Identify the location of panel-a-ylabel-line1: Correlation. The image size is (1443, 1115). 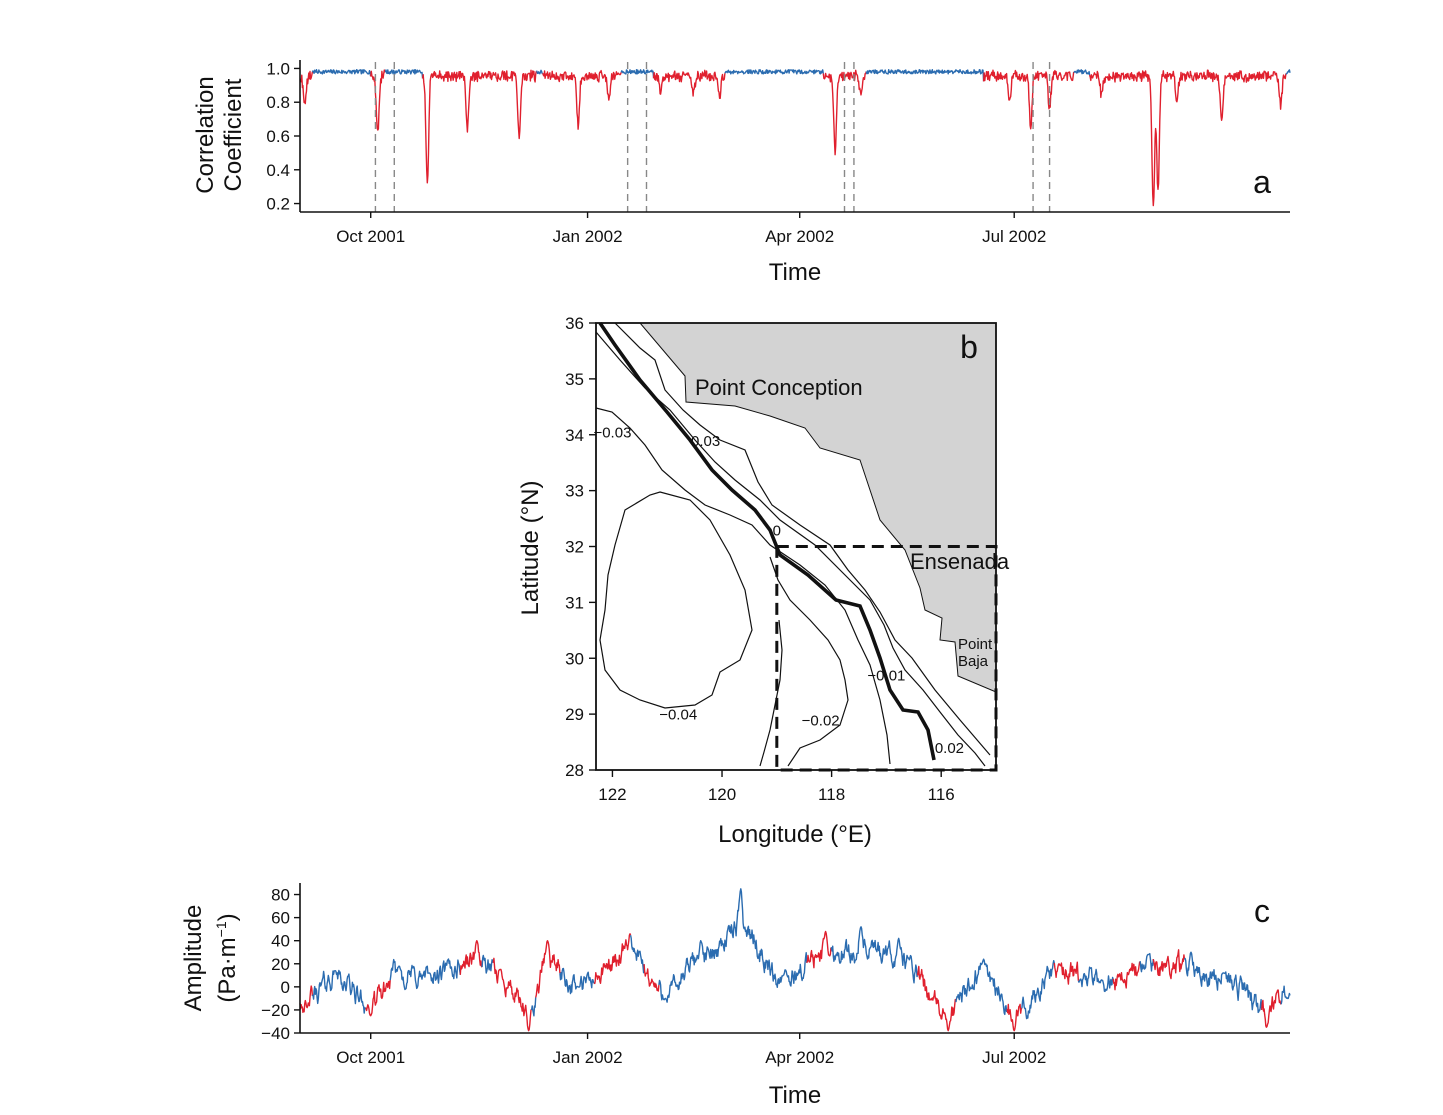
(205, 134).